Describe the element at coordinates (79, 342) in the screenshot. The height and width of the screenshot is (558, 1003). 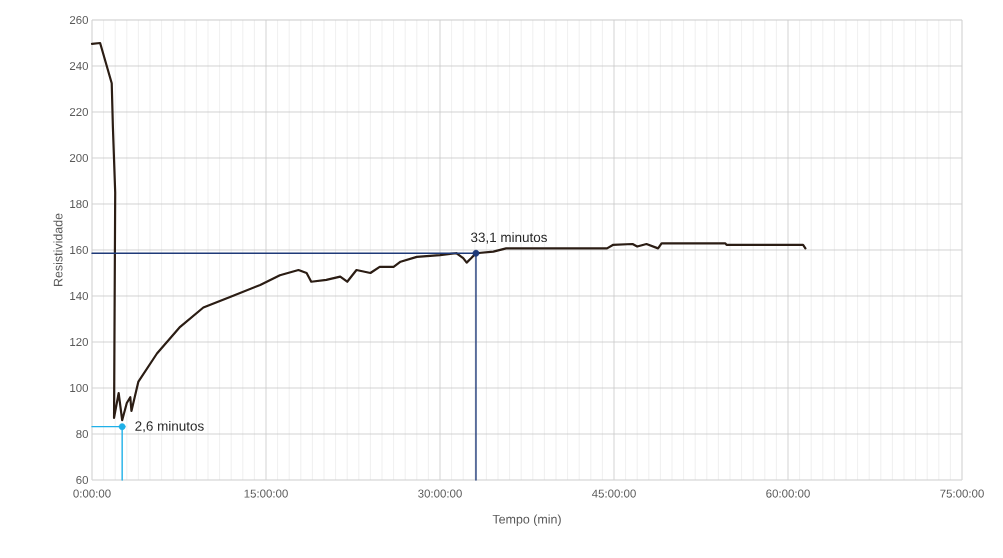
I see `y-tick-label: 120` at that location.